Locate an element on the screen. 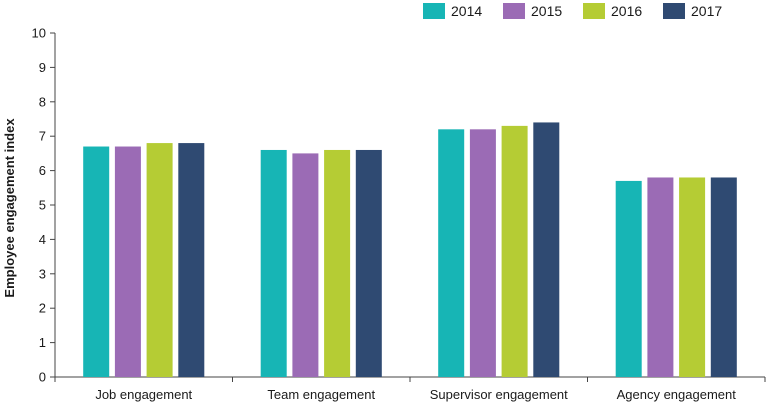  legend-label: 2014 is located at coordinates (466, 11).